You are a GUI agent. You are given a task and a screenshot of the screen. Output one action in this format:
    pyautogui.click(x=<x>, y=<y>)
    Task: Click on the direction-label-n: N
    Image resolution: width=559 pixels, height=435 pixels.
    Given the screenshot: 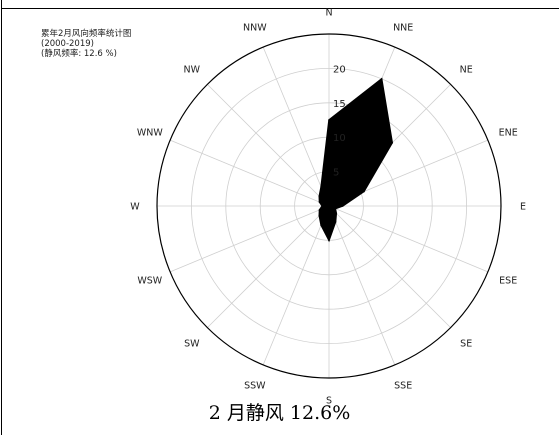 What is the action you would take?
    pyautogui.click(x=328, y=13)
    